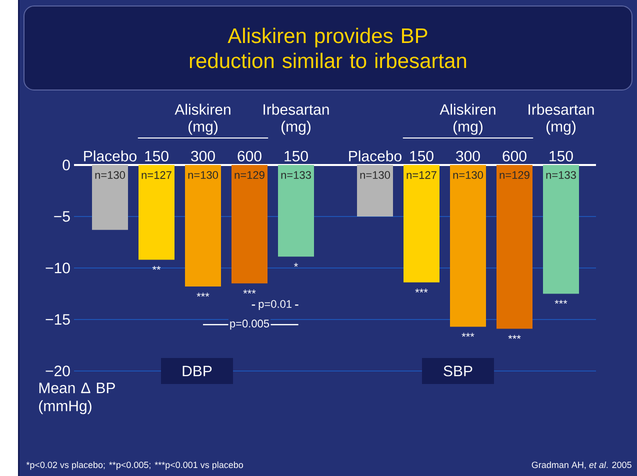 The width and height of the screenshot is (637, 476). Describe the element at coordinates (156, 268) in the screenshot. I see `annotation: **` at that location.